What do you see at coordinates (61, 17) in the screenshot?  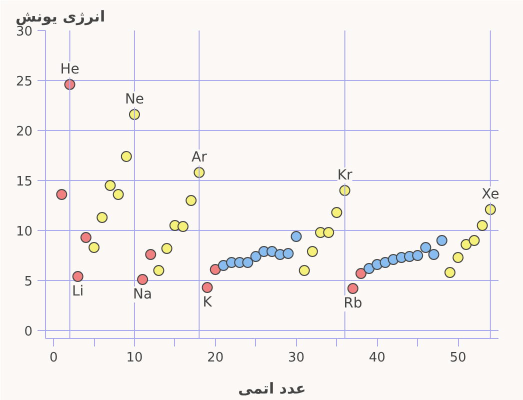 I see `chart-title: انرژی یونش` at bounding box center [61, 17].